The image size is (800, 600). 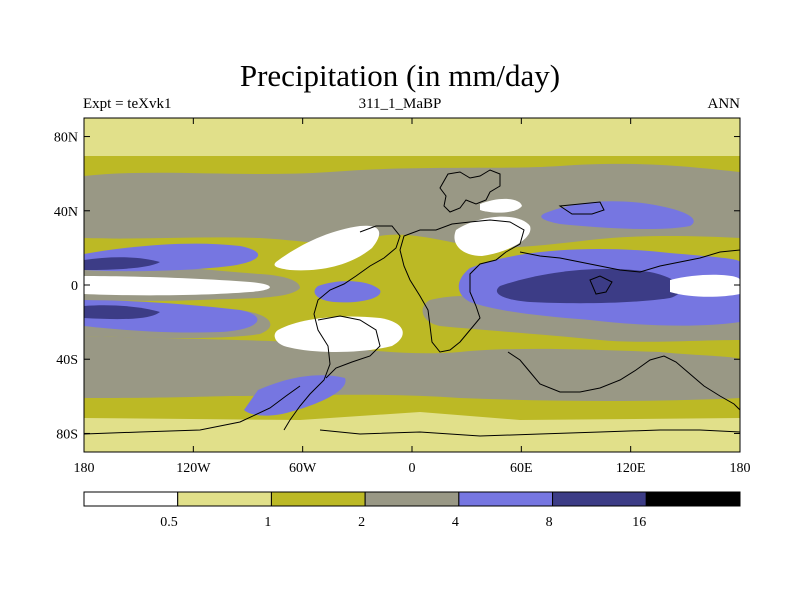 I want to click on contour-band-north-pacific-navy, so click(x=122, y=263).